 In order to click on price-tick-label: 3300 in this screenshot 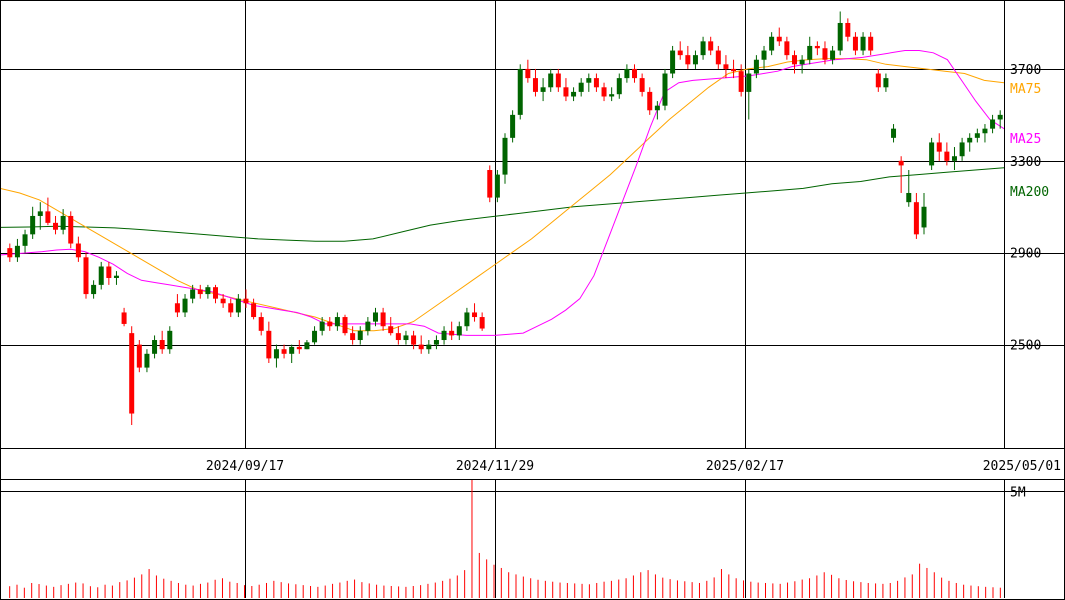, I will do `click(1025, 162)`.